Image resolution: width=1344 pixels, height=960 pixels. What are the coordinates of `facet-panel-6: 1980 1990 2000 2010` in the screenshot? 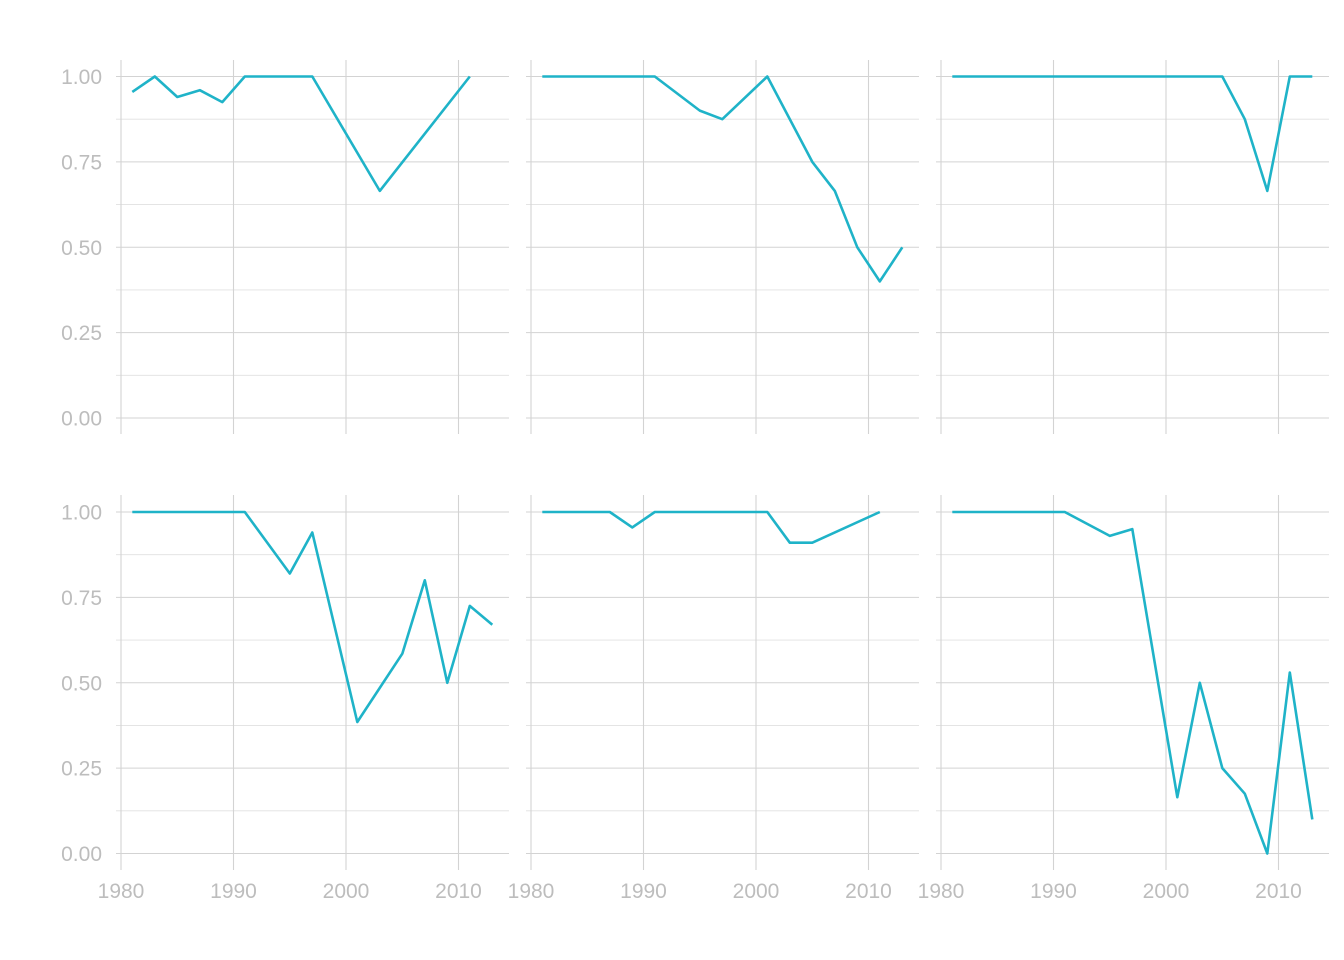 It's located at (1123, 699).